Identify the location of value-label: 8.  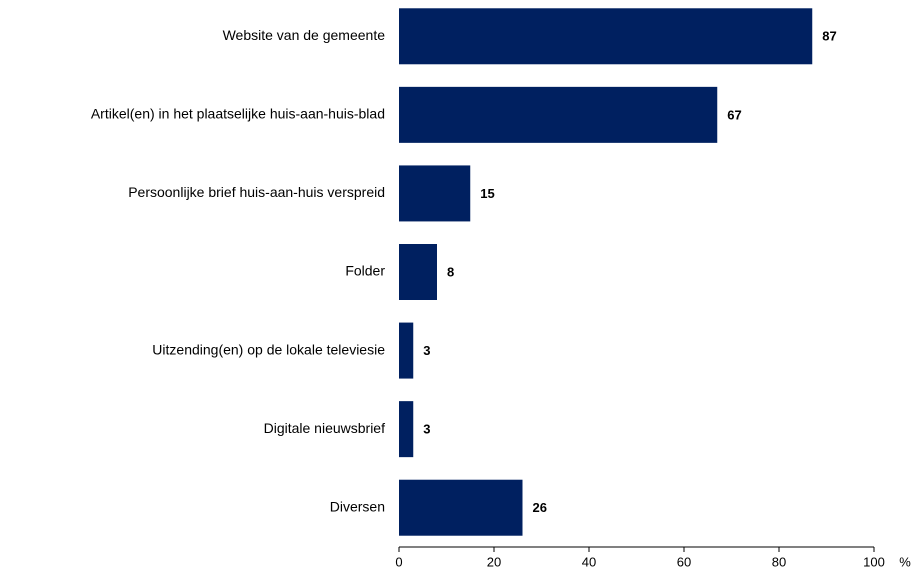
(450, 271).